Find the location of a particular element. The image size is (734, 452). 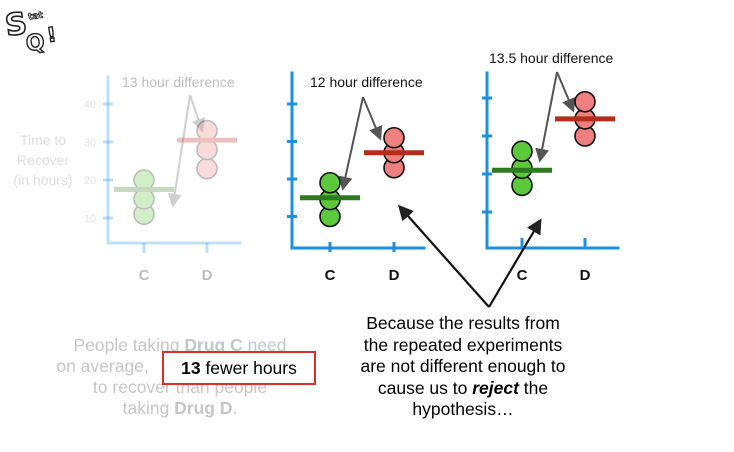

y-axis-label: Time to Recover (in hours) is located at coordinates (42, 160).